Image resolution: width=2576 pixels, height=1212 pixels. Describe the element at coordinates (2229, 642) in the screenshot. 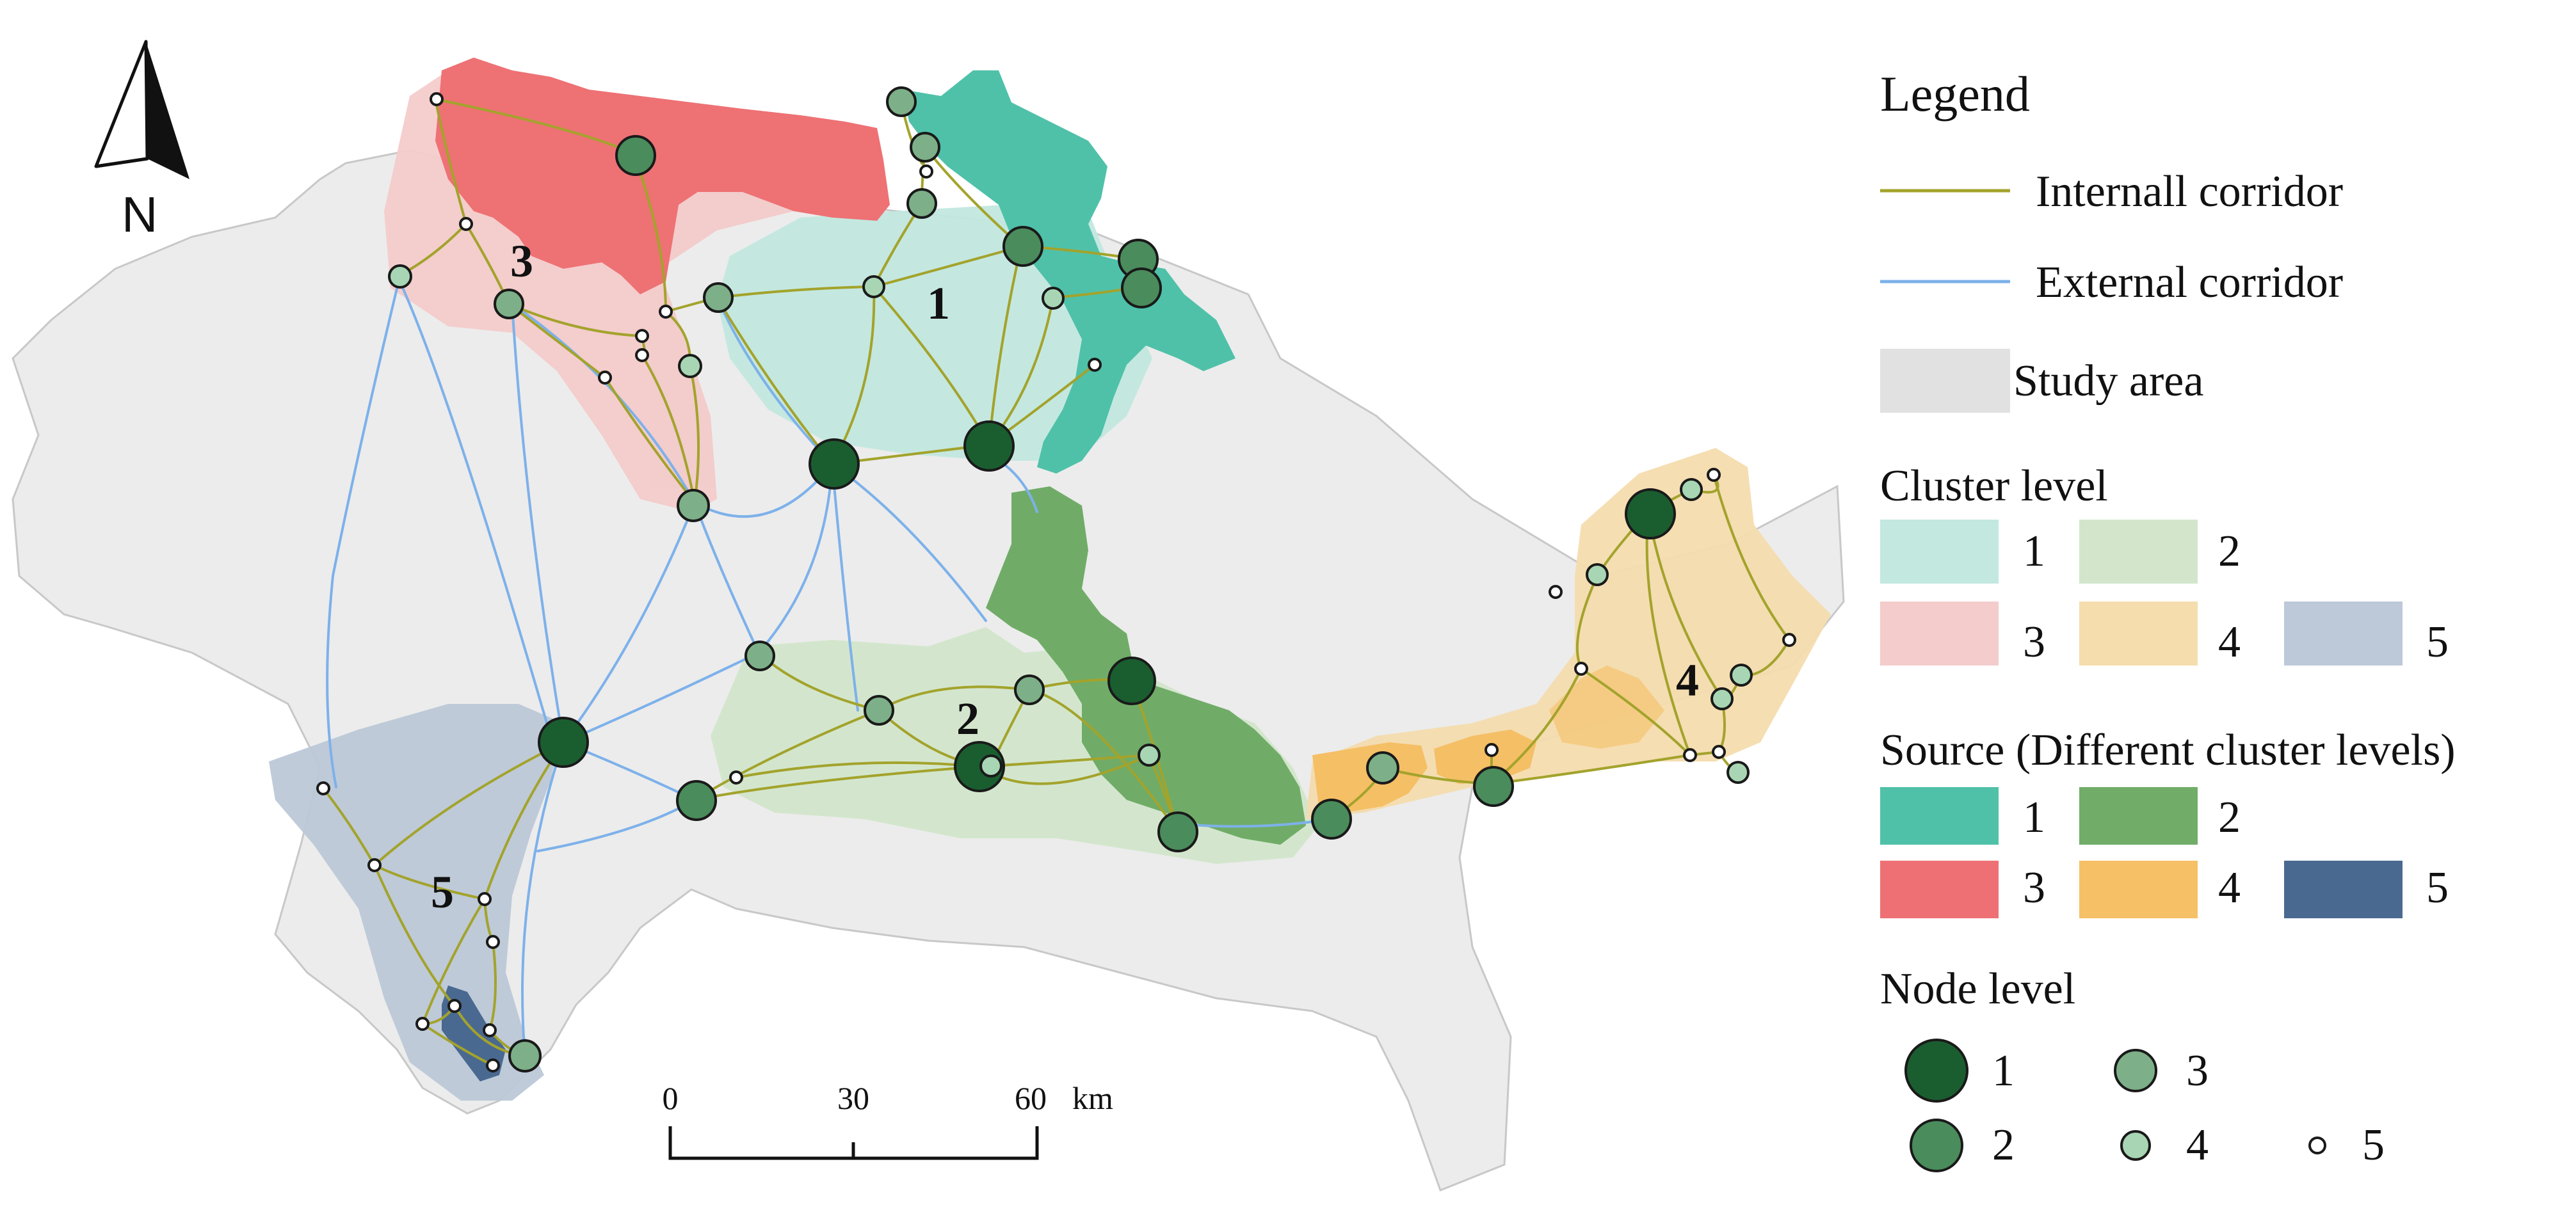

I see `cluster-level-4-label: 4` at that location.